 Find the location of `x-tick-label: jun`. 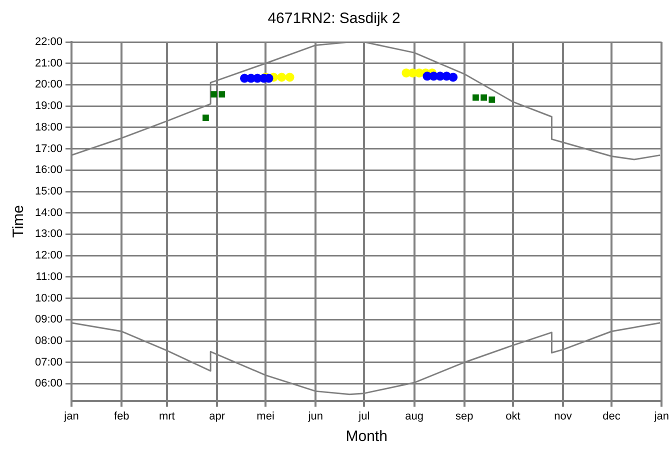

x-tick-label: jun is located at coordinates (315, 416).